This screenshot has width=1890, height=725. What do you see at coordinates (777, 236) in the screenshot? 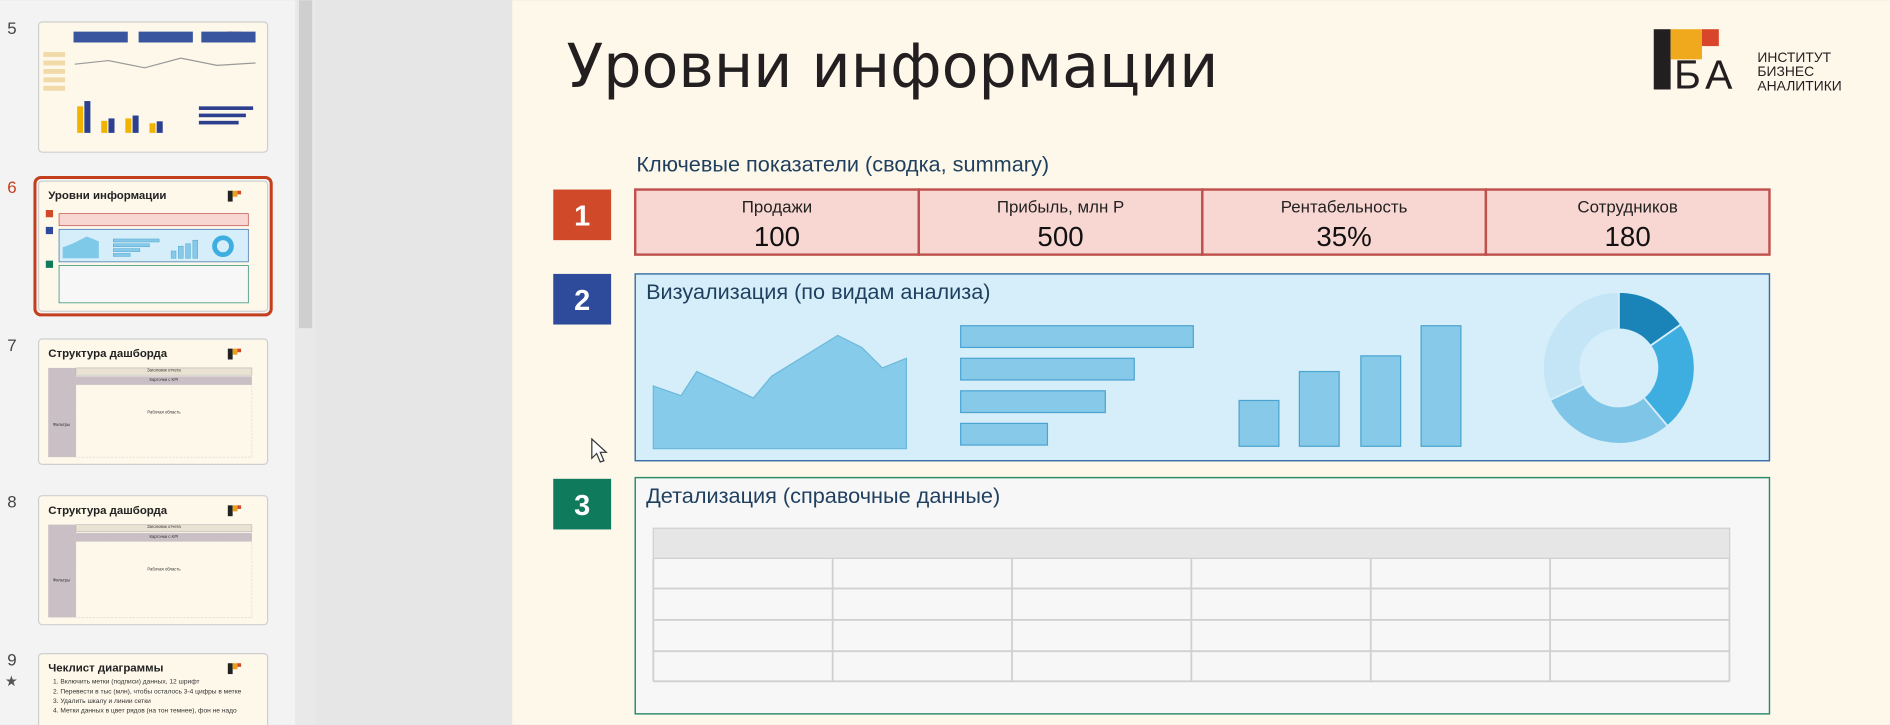
I see `kpi-value: 100` at bounding box center [777, 236].